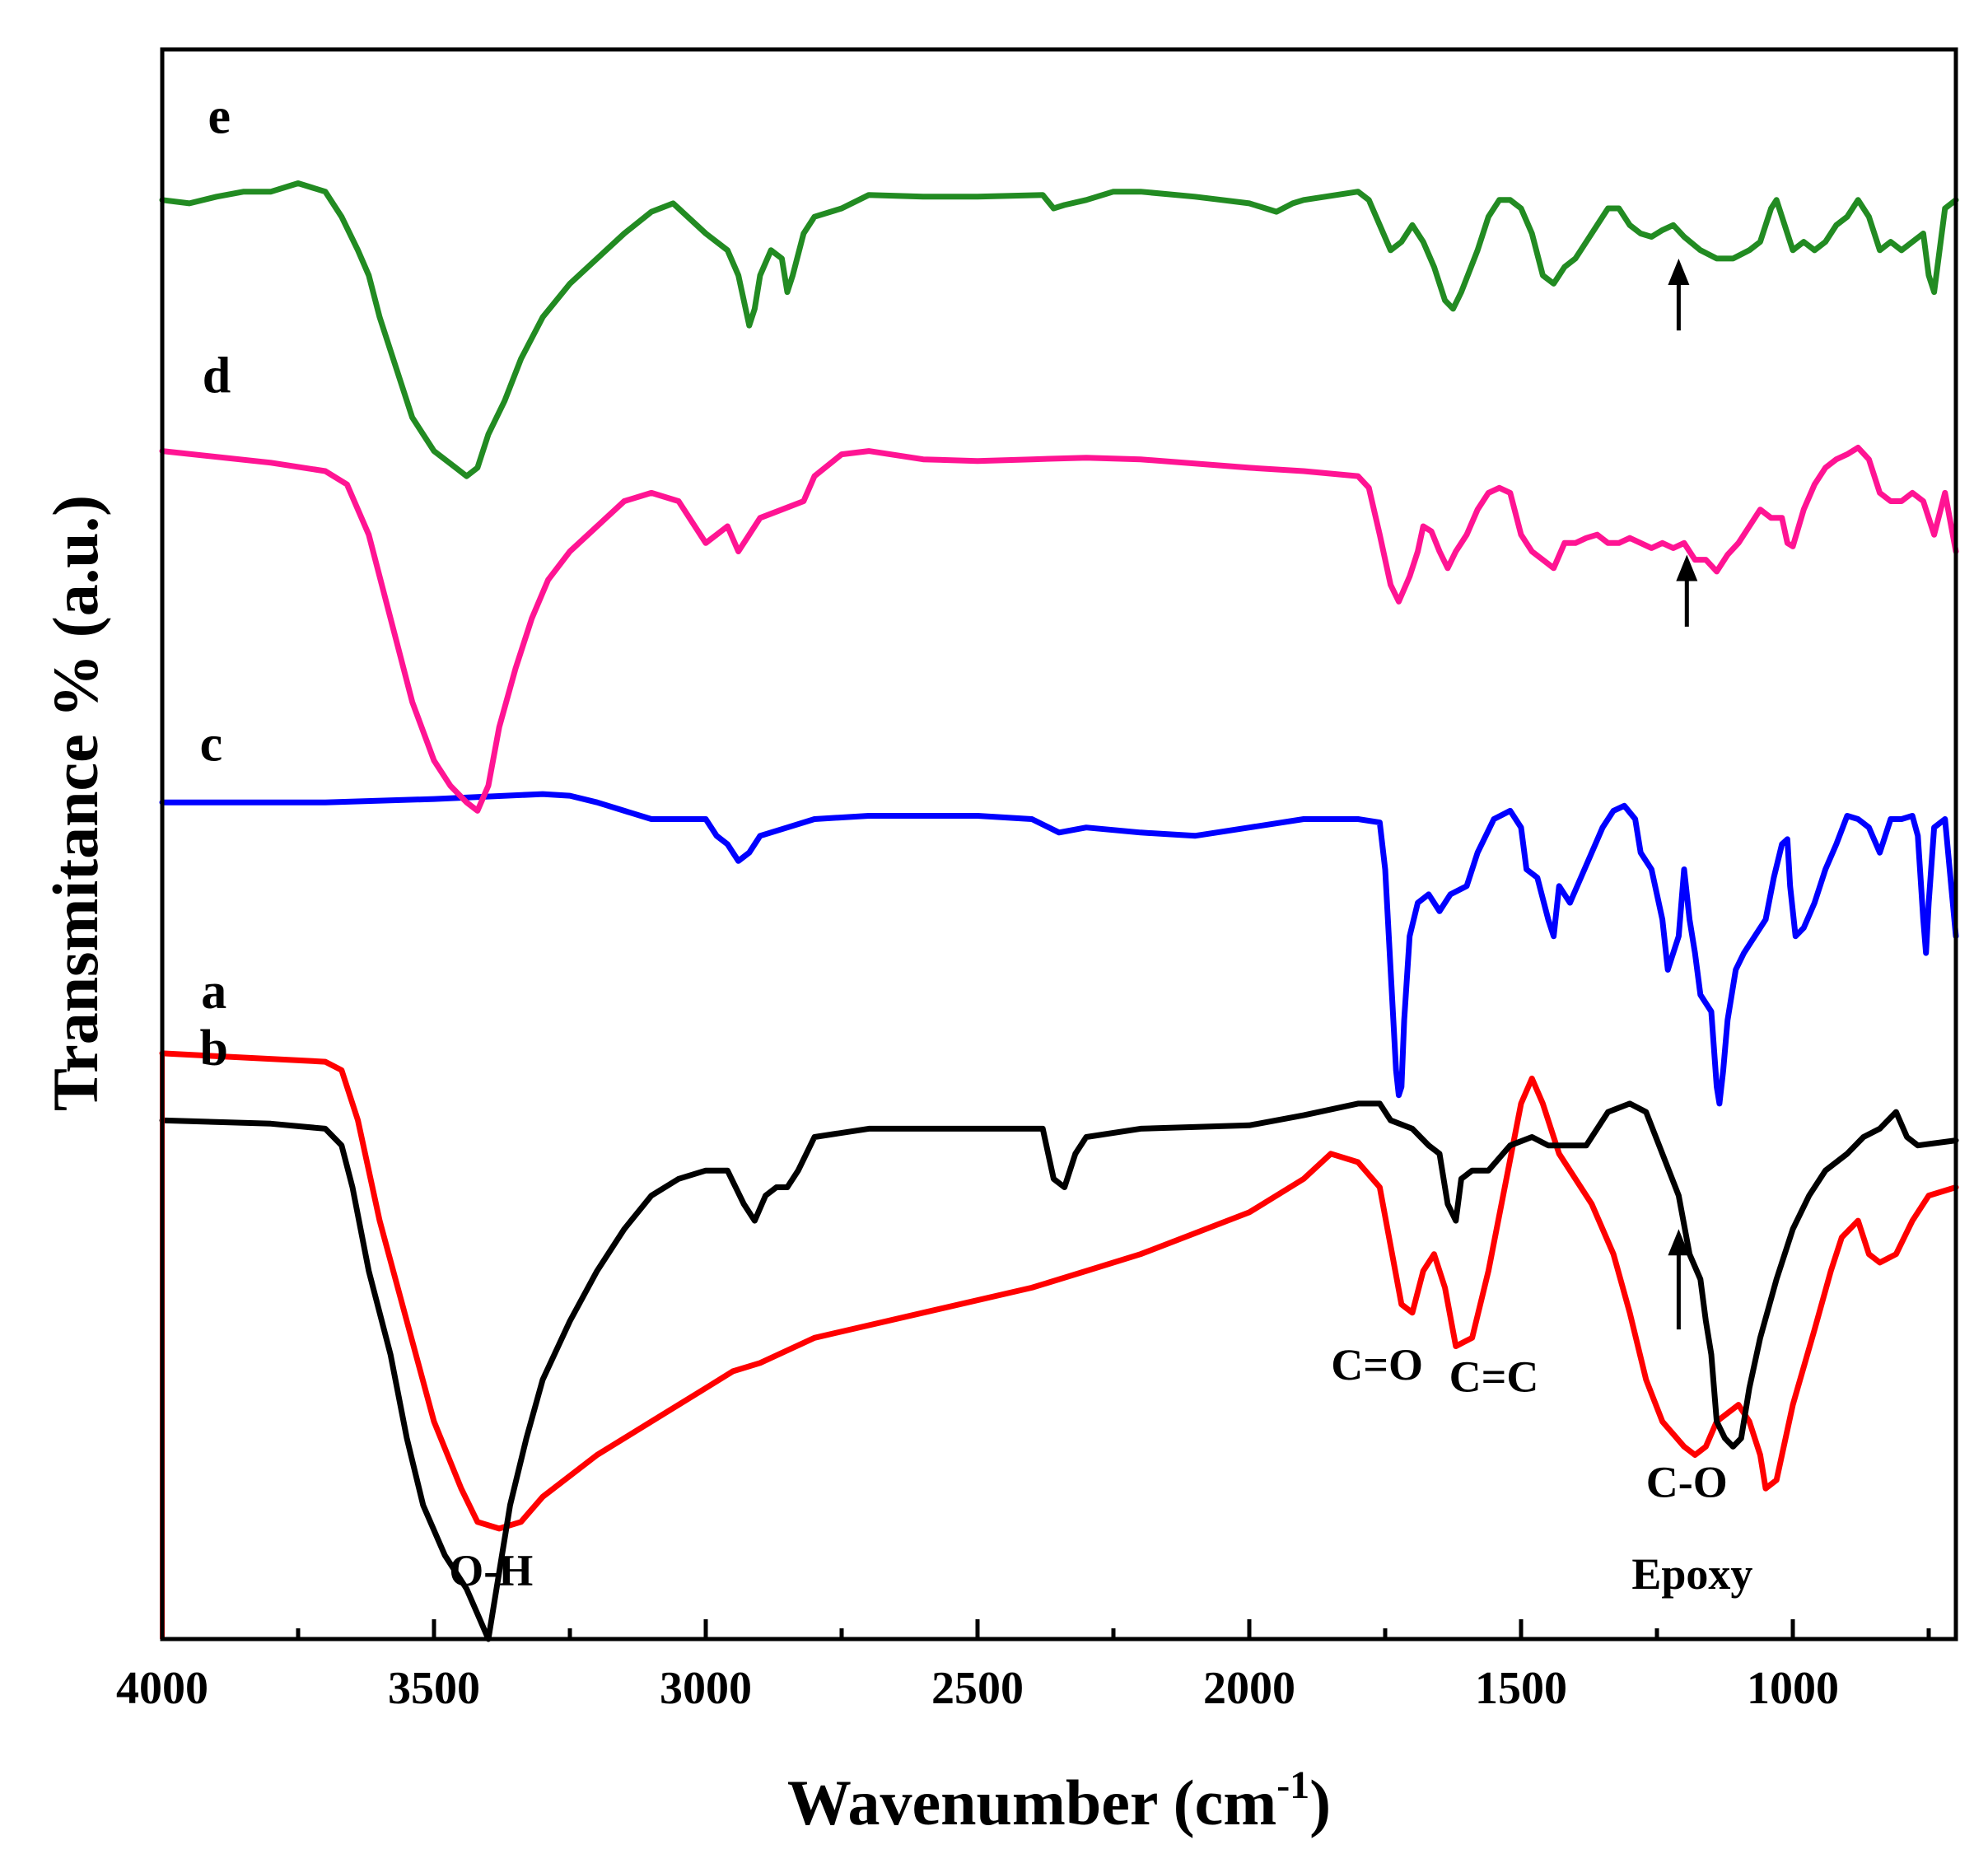 The width and height of the screenshot is (1988, 1854). What do you see at coordinates (213, 1048) in the screenshot?
I see `series-label-b: b` at bounding box center [213, 1048].